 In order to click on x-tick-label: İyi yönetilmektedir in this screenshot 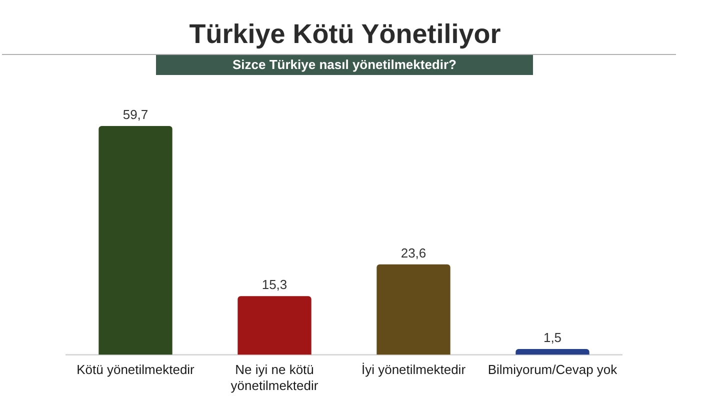, I will do `click(413, 370)`.